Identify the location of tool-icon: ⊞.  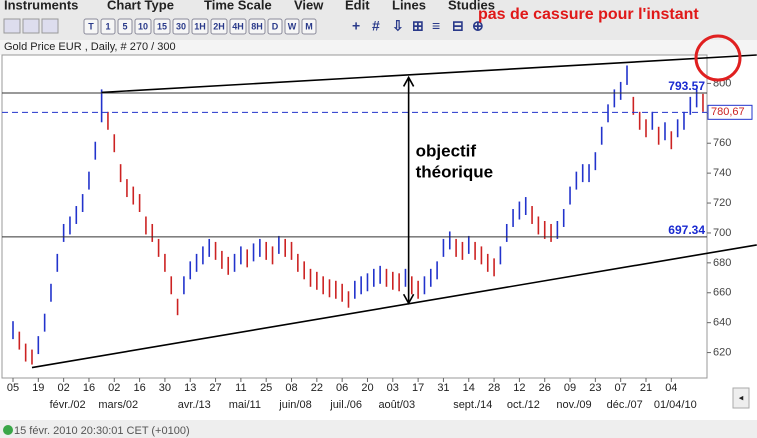
(418, 26).